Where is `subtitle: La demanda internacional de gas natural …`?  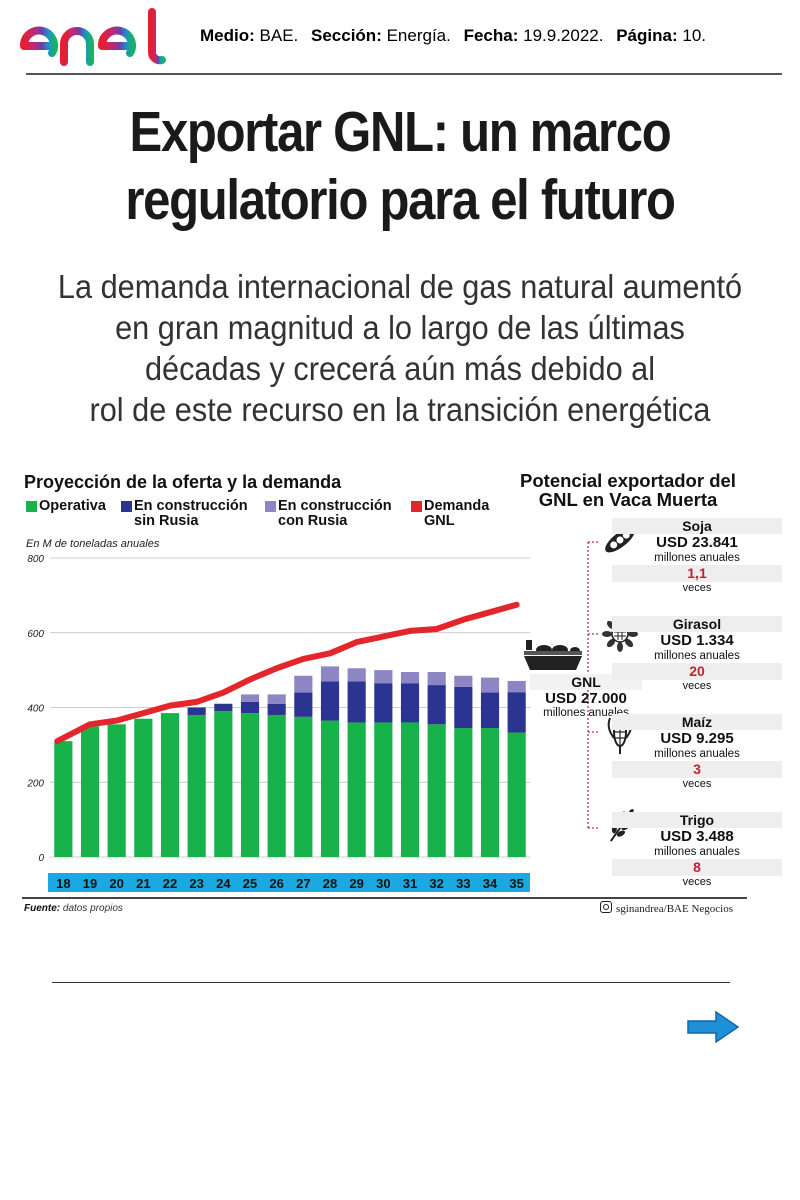
subtitle: La demanda internacional de gas natural … is located at coordinates (400, 348).